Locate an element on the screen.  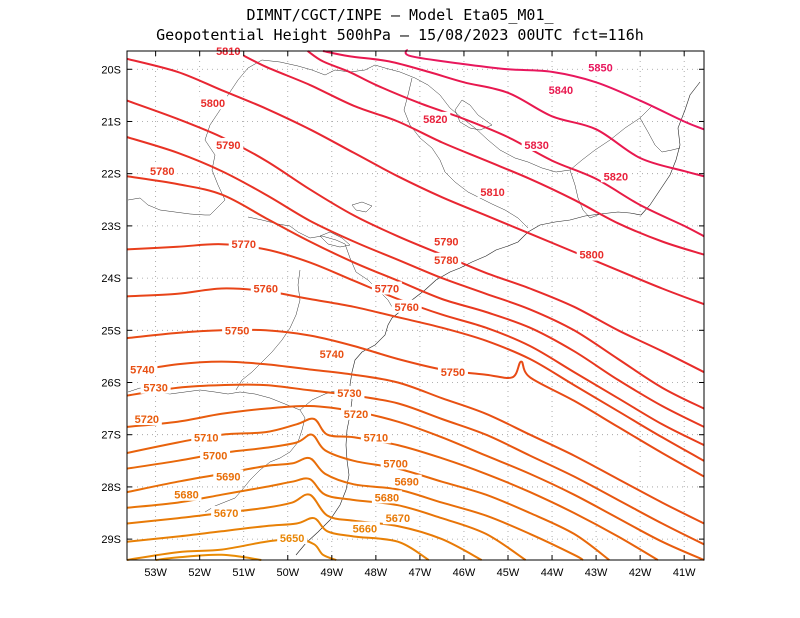
contour-label-5650: 5650 is located at coordinates (292, 539).